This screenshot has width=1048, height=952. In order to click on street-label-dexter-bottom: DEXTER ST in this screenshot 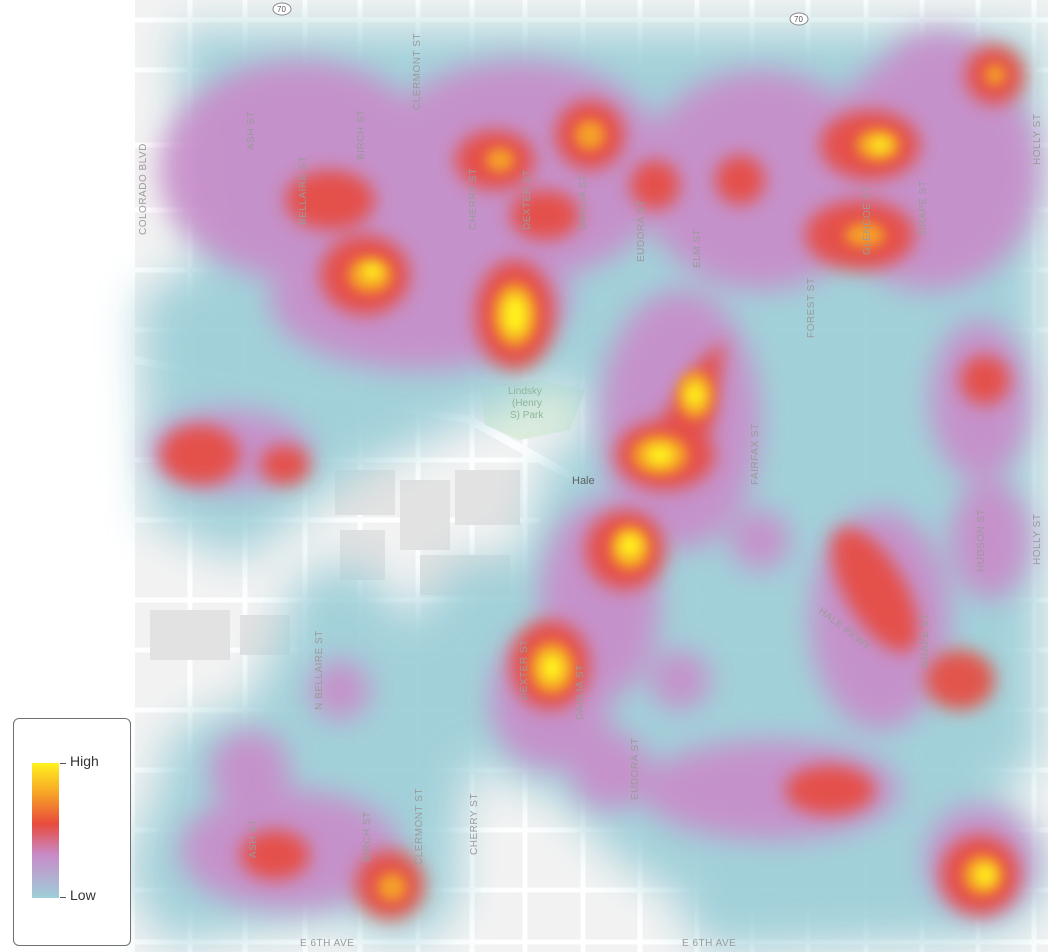, I will do `click(524, 669)`.